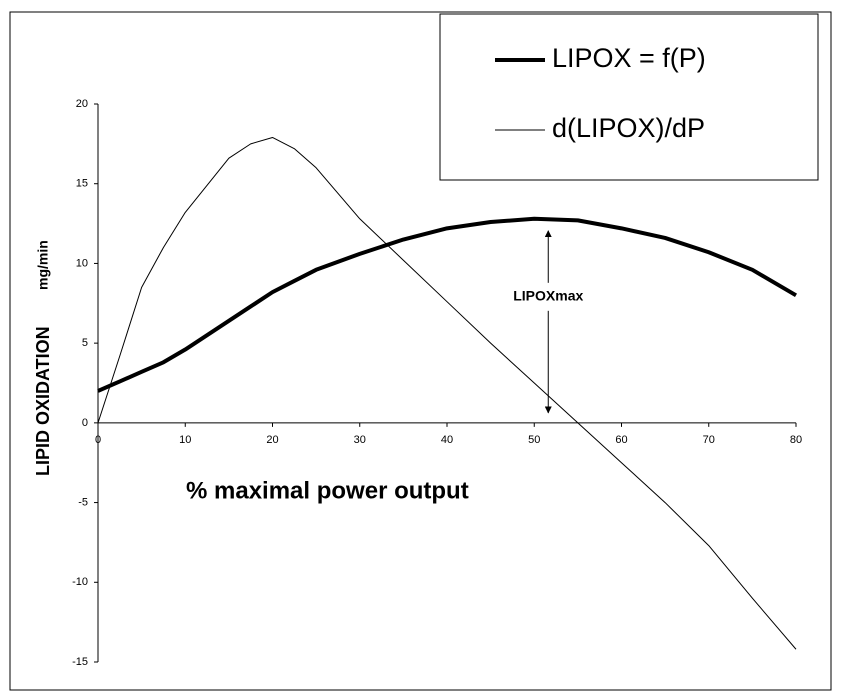 Image resolution: width=843 pixels, height=699 pixels. Describe the element at coordinates (548, 296) in the screenshot. I see `annotation: LIPOXmax` at that location.